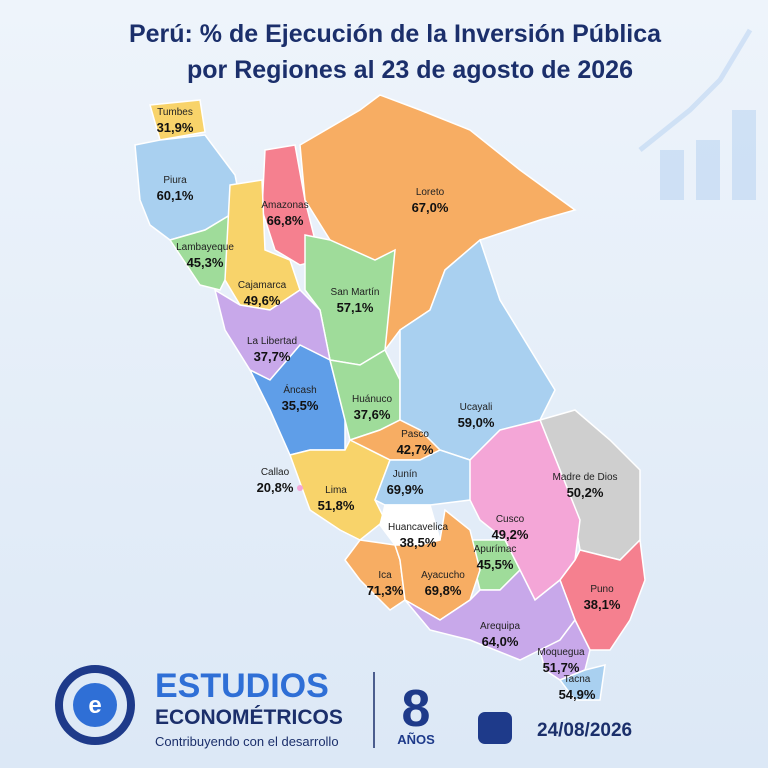 Image resolution: width=768 pixels, height=768 pixels. I want to click on region-name: Puno, so click(602, 589).